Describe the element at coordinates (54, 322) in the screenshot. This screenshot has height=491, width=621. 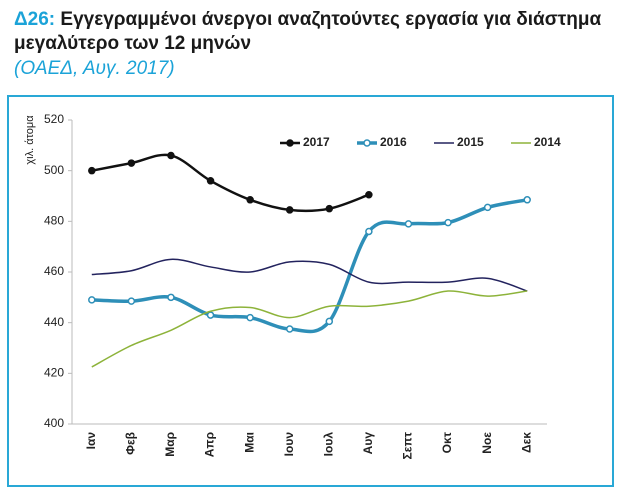
I see `y-tick-label: 440` at that location.